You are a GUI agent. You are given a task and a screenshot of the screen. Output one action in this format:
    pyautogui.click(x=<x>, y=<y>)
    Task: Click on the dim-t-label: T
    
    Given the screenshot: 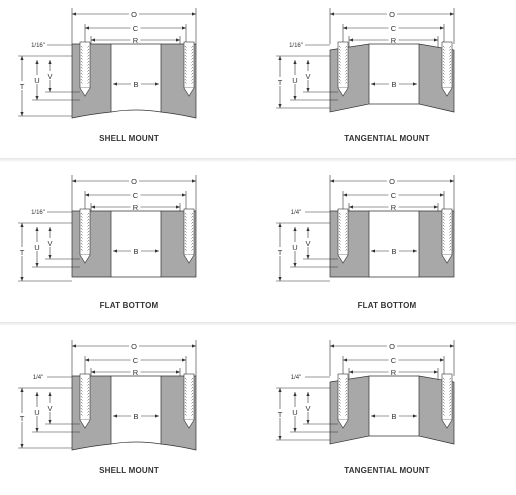 What is the action you would take?
    pyautogui.click(x=22, y=252)
    